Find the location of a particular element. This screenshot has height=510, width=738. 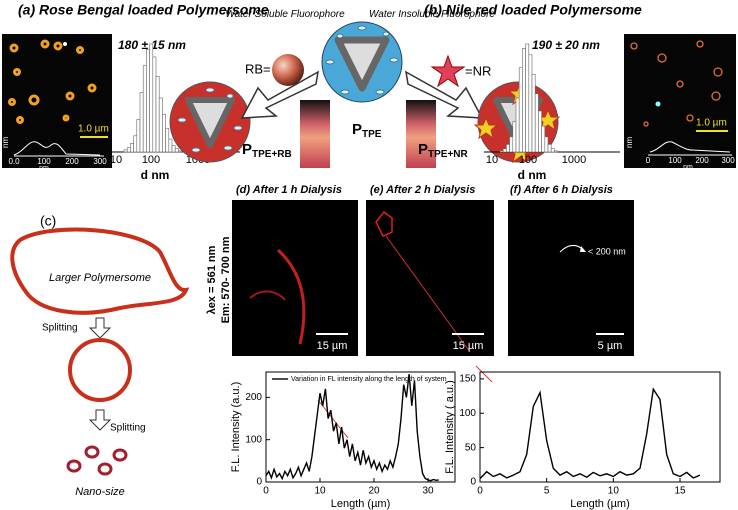

inset-tick: 300 is located at coordinates (728, 160).